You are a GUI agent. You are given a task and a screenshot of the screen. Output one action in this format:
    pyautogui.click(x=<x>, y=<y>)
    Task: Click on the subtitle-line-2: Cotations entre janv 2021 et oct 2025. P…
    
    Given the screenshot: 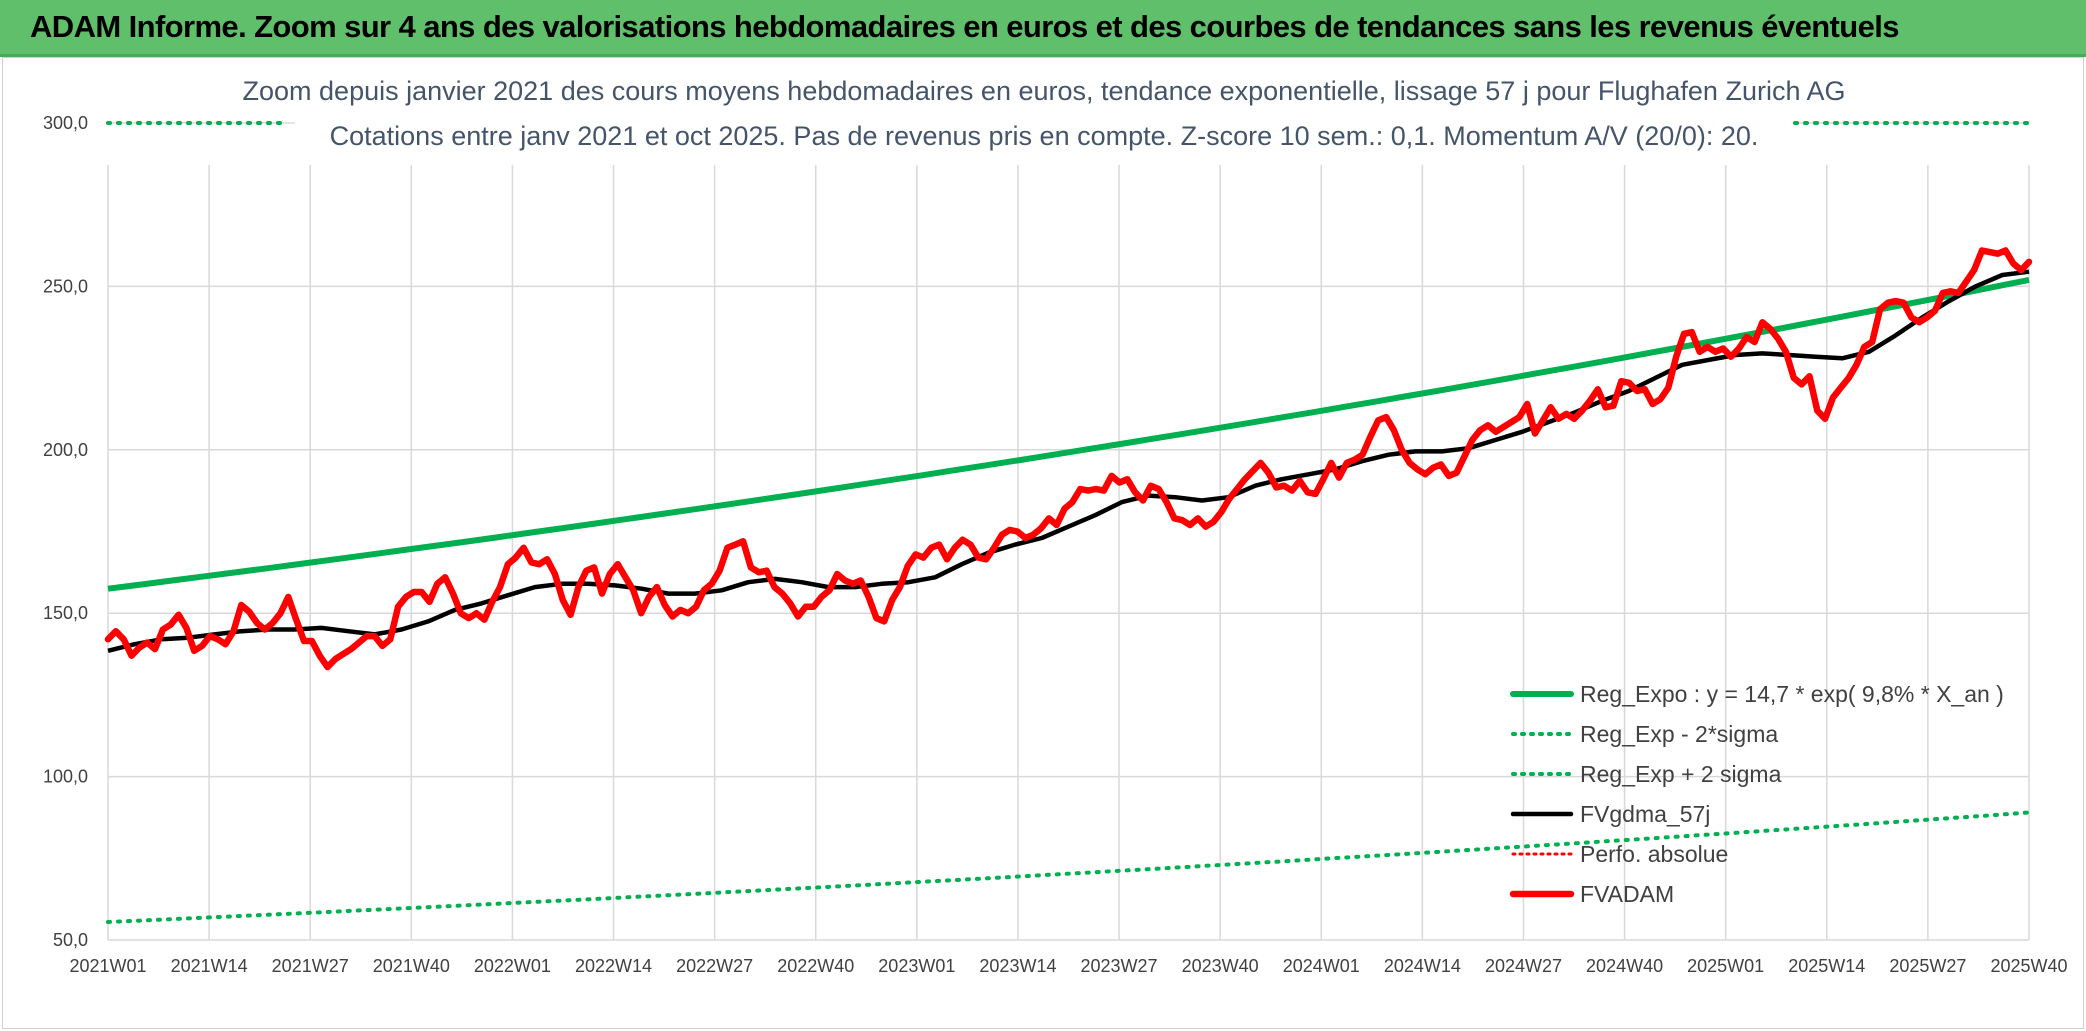 What is the action you would take?
    pyautogui.click(x=1044, y=136)
    